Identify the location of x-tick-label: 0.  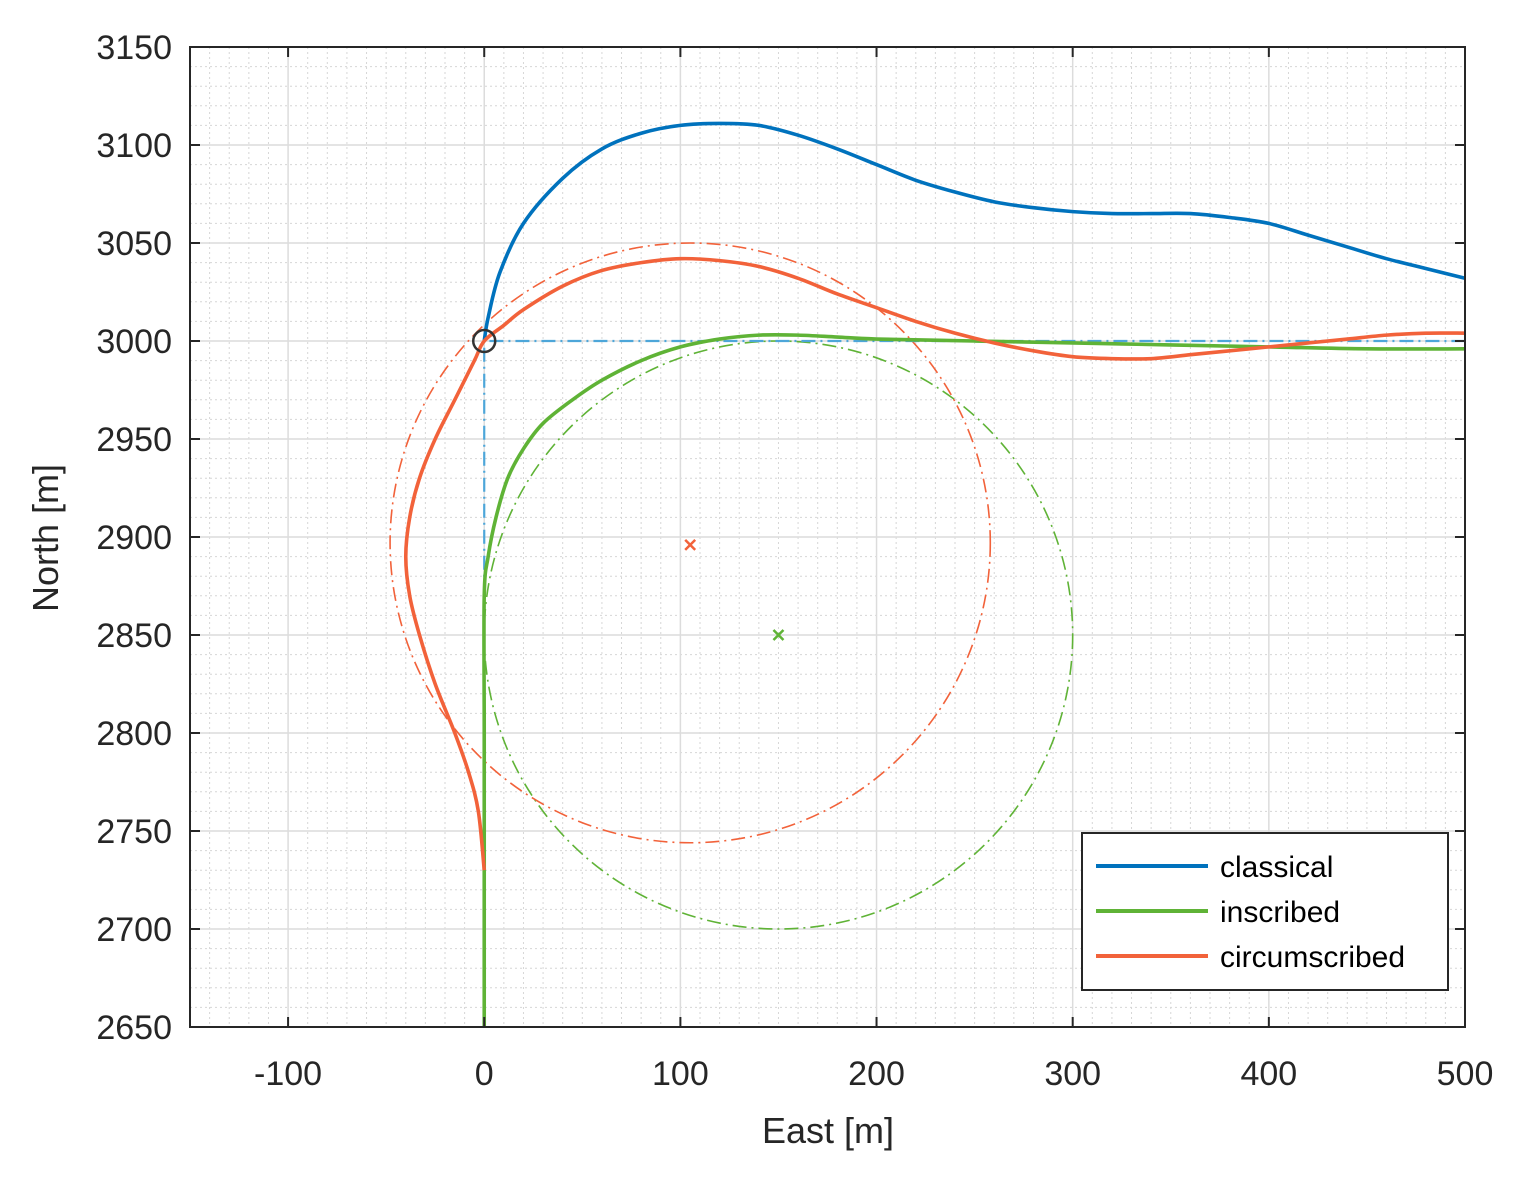
(484, 1074).